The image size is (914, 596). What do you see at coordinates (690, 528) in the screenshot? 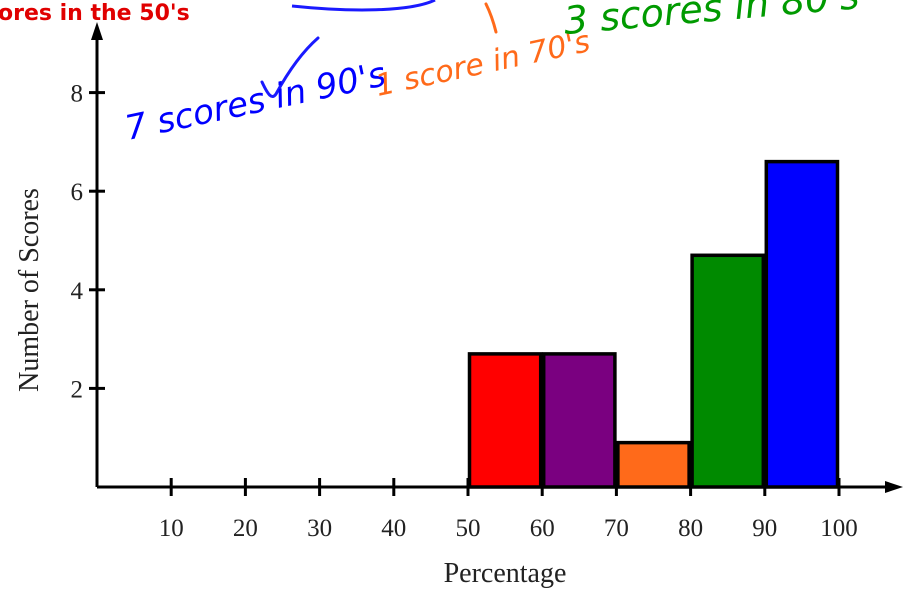
I see `x-tick-label: 80` at bounding box center [690, 528].